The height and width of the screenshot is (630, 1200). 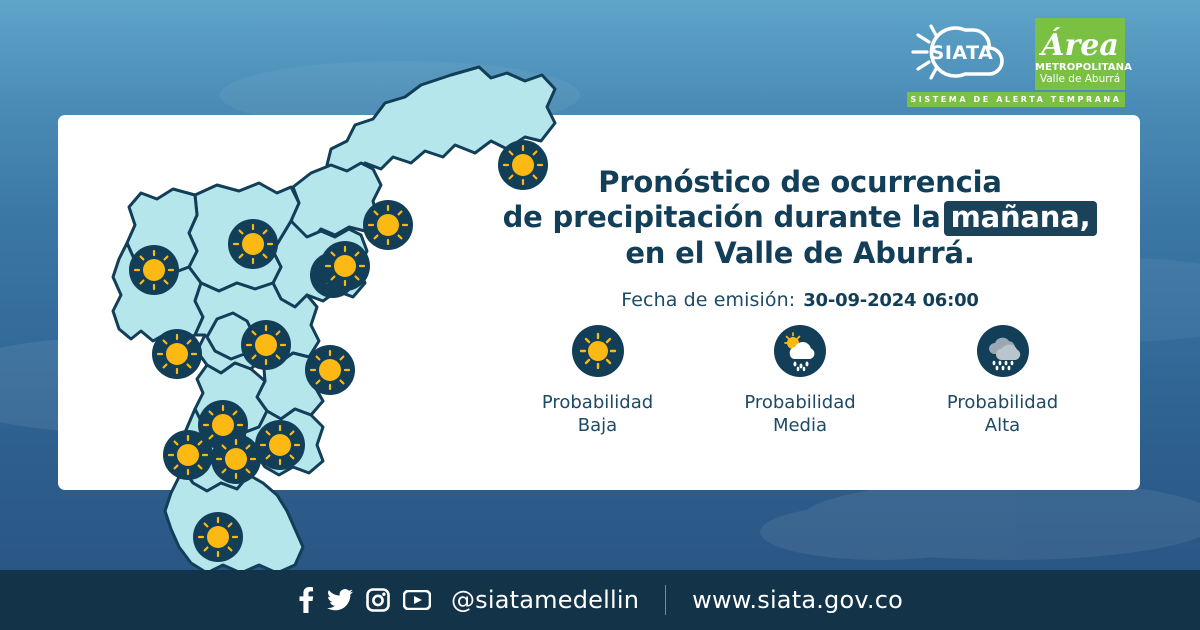 What do you see at coordinates (1002, 425) in the screenshot?
I see `legend-label-alta-line2: Alta` at bounding box center [1002, 425].